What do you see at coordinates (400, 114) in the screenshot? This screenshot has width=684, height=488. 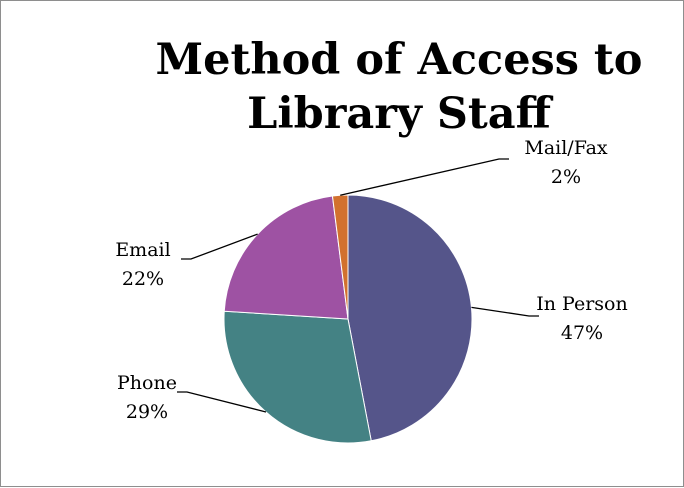 I see `chart-title-line-2: Library Staff` at bounding box center [400, 114].